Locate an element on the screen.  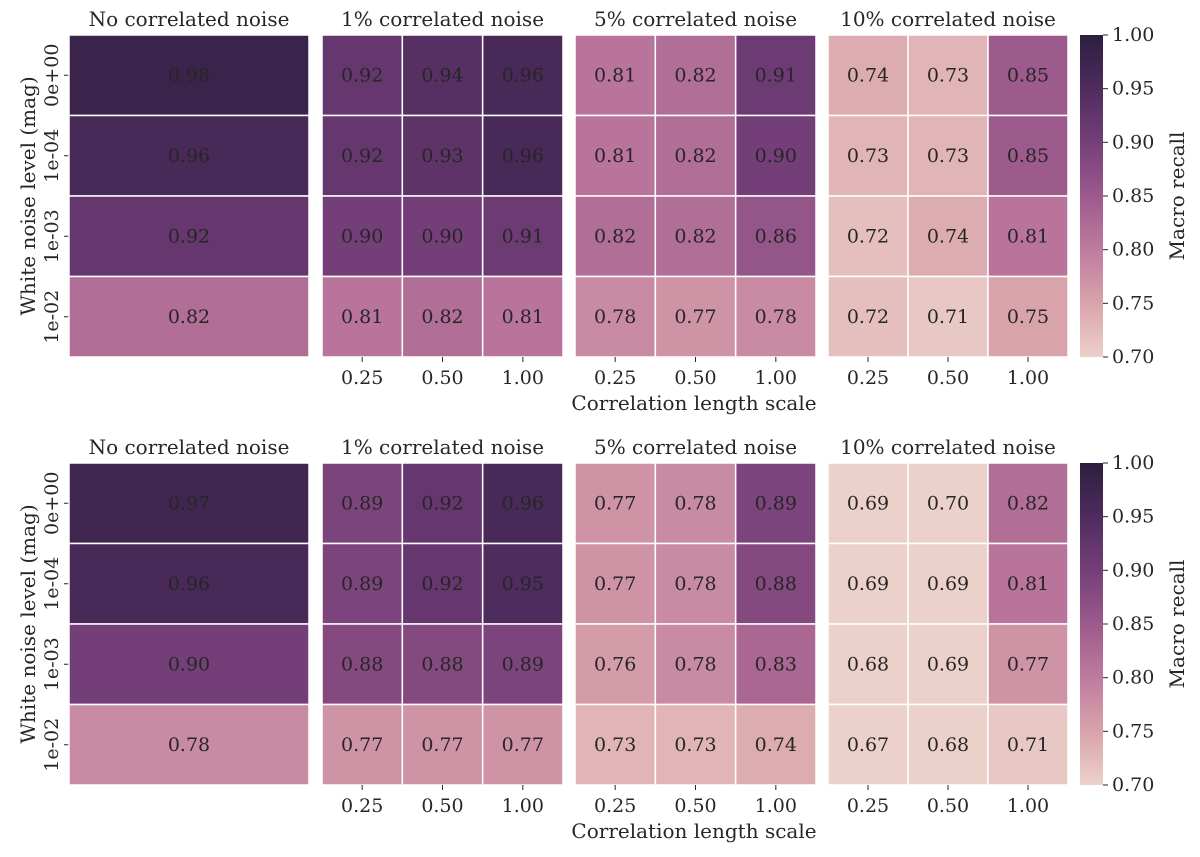
panel-title: 1% correlated noise is located at coordinates (442, 447).